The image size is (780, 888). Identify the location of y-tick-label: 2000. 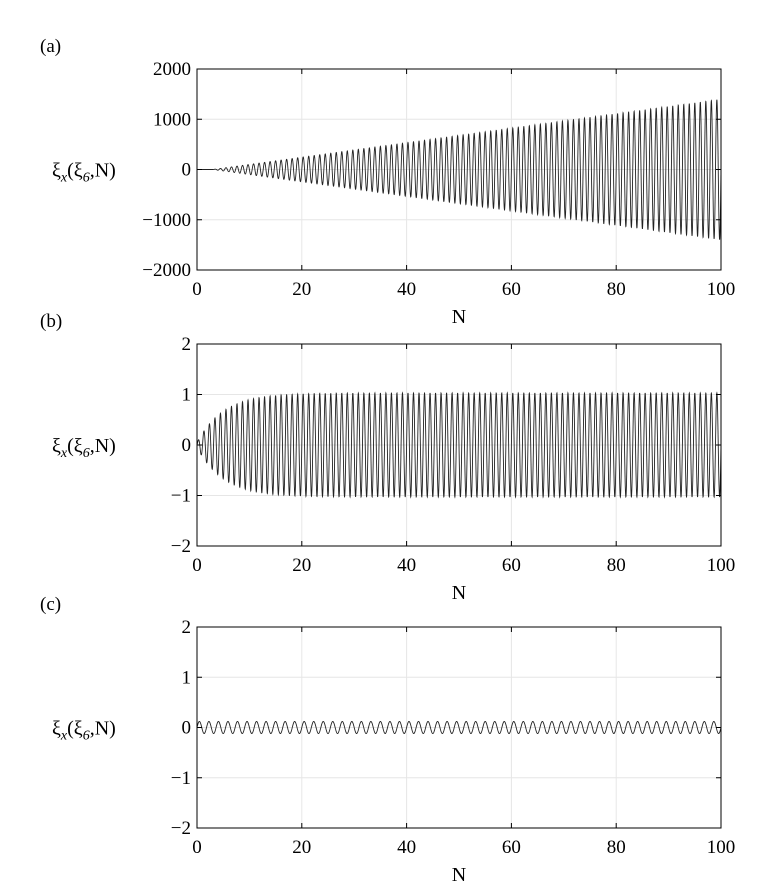
(172, 69).